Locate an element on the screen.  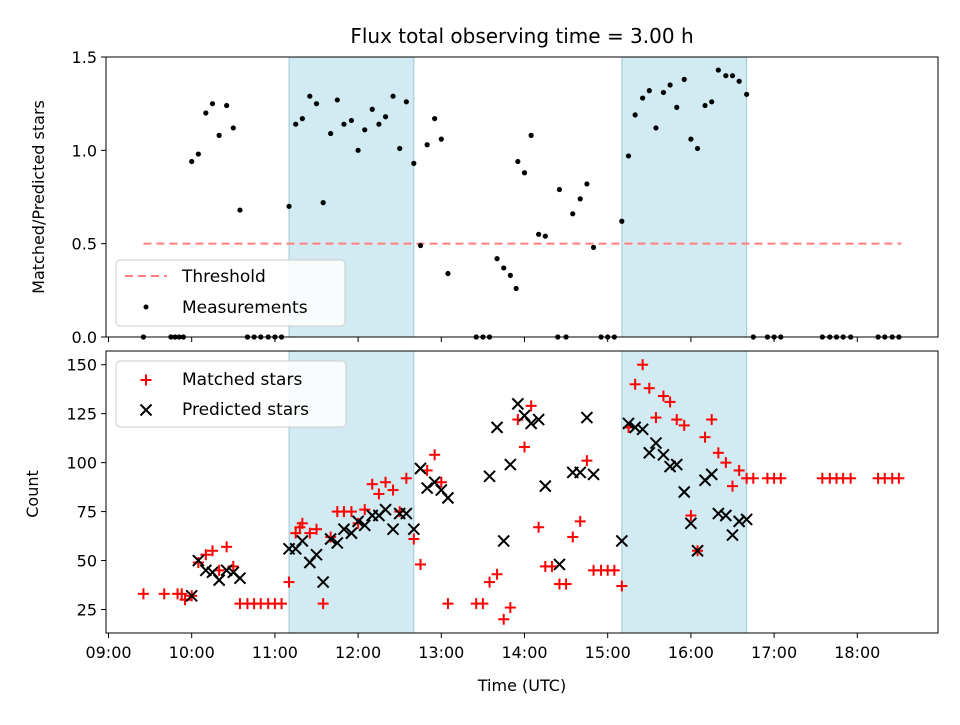
top-y-axis-label: Matched/Predicted stars is located at coordinates (38, 197).